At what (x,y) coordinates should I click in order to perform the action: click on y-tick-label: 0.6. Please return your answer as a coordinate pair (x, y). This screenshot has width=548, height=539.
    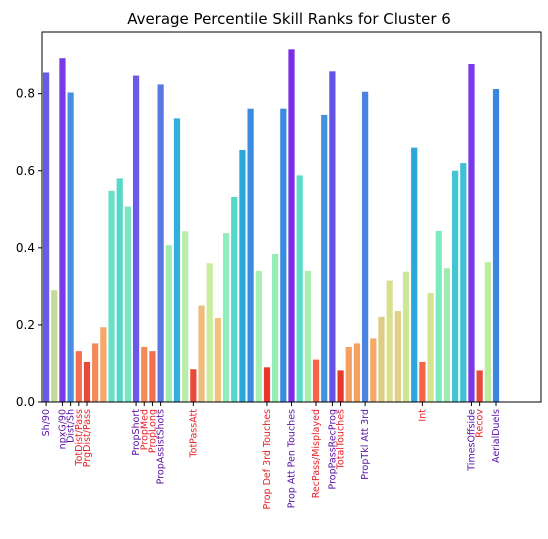
    Looking at the image, I should click on (25, 171).